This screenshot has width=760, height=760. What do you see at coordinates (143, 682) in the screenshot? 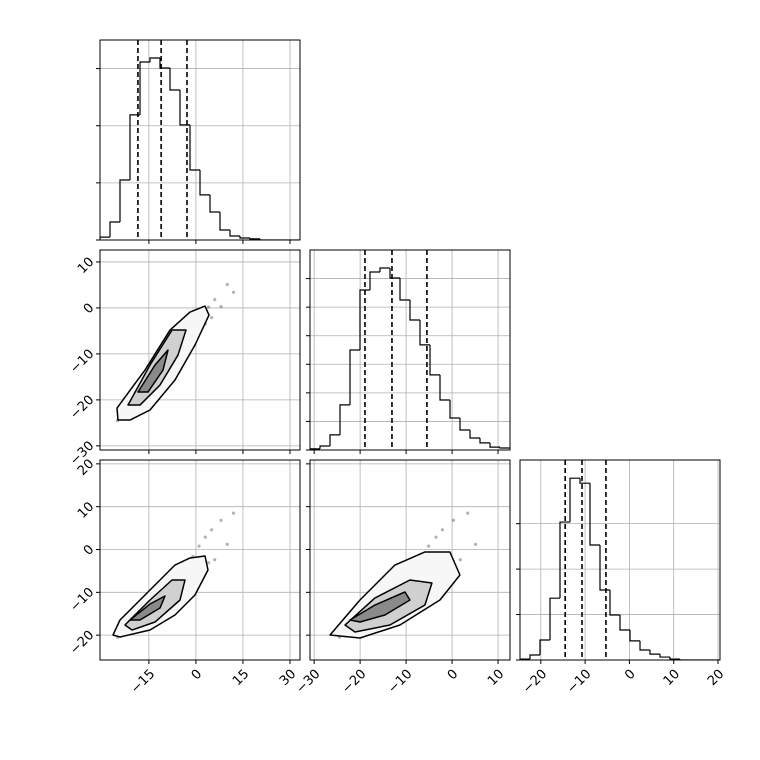
I see `x-tick-label: −15` at bounding box center [143, 682].